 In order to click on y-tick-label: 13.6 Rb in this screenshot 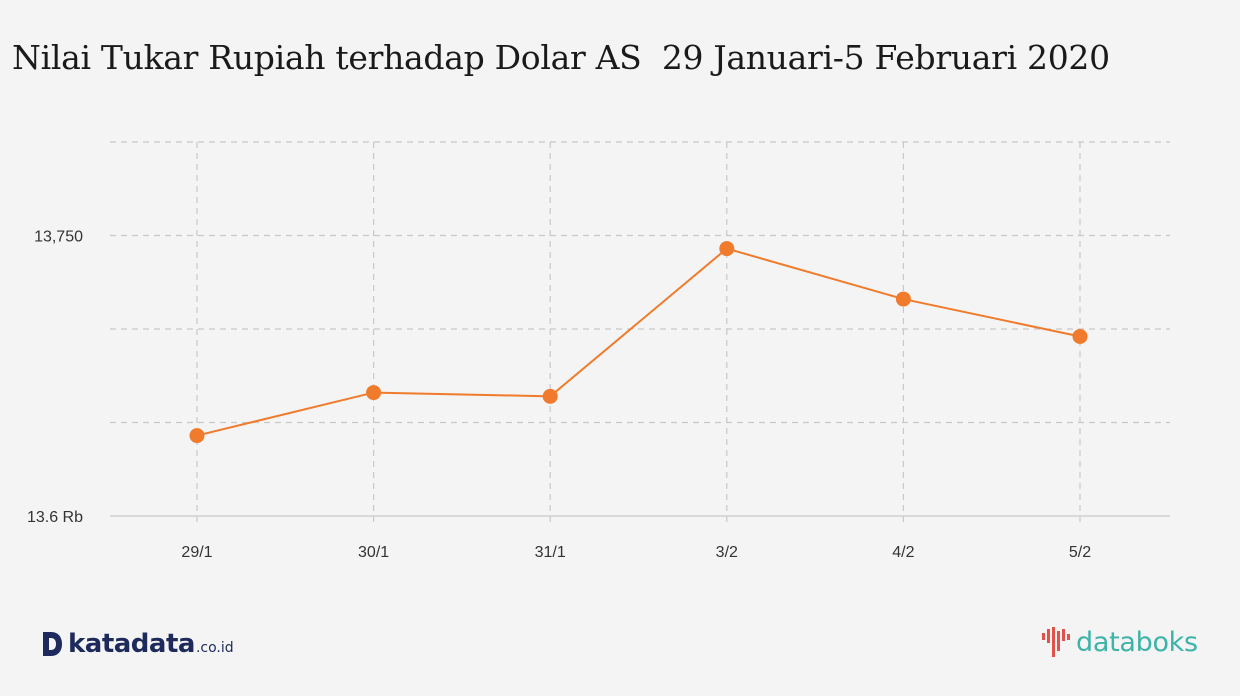, I will do `click(55, 517)`.